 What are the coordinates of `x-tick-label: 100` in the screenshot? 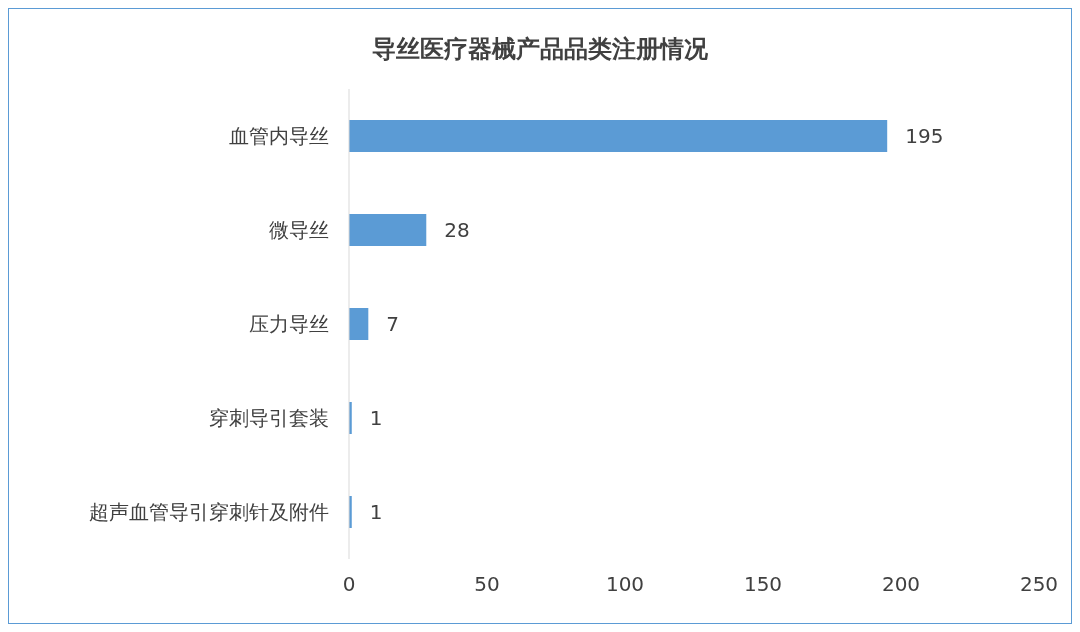 It's located at (625, 584).